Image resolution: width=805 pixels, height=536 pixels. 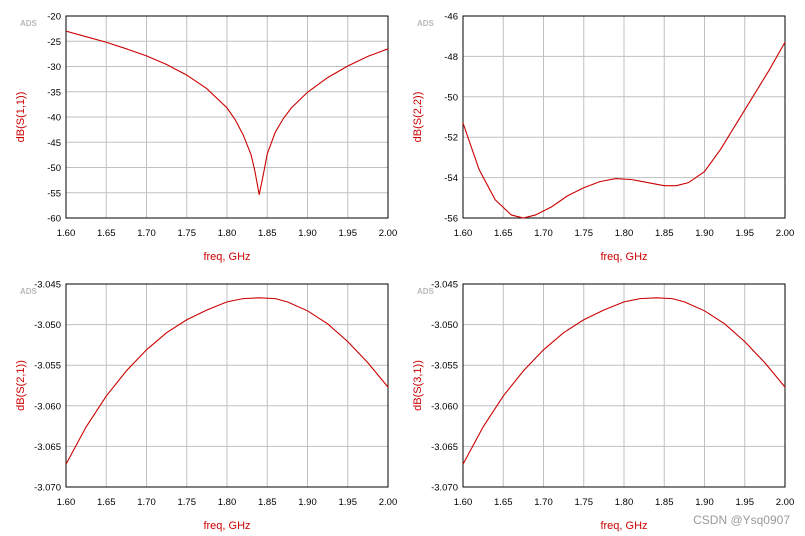 I want to click on y-tick-label: -30, so click(x=54, y=67).